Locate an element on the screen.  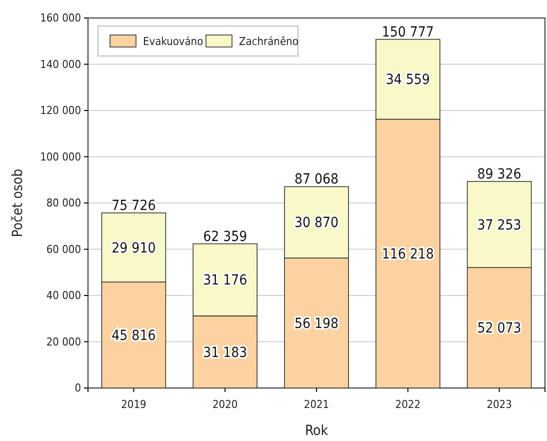
legend-label: Evakuováno is located at coordinates (173, 41).